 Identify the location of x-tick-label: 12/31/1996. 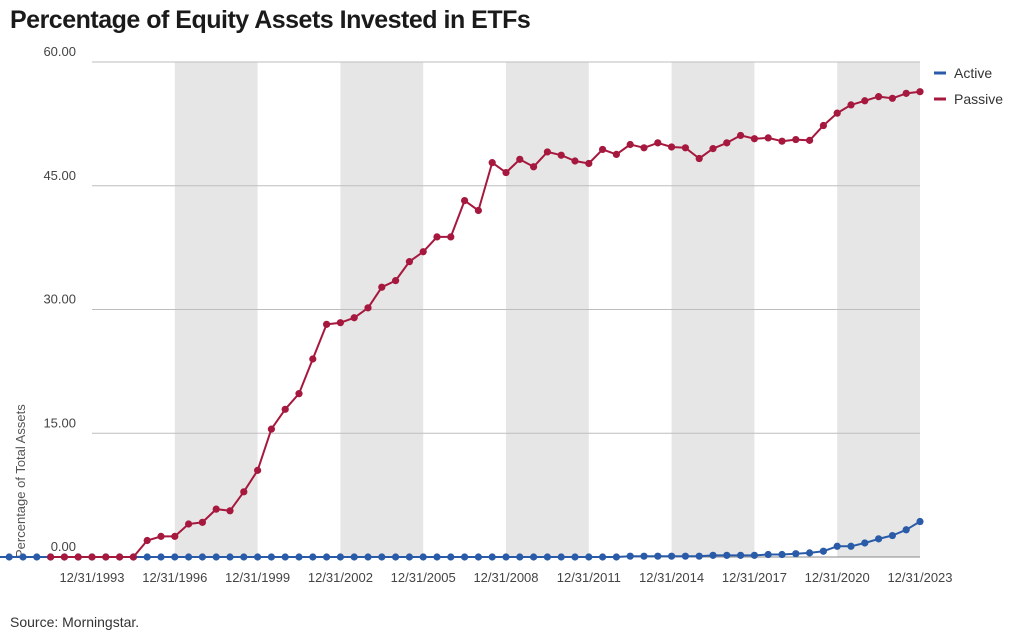
(174, 577).